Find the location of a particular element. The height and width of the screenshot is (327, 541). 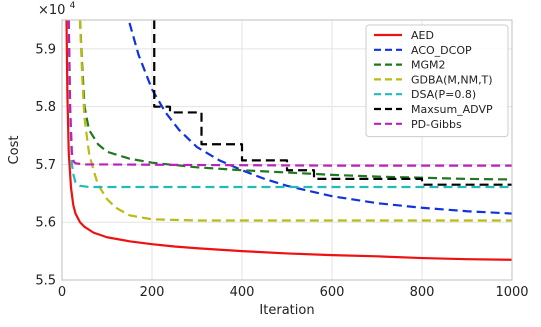

y-tick-label: 5.7 is located at coordinates (45, 165).